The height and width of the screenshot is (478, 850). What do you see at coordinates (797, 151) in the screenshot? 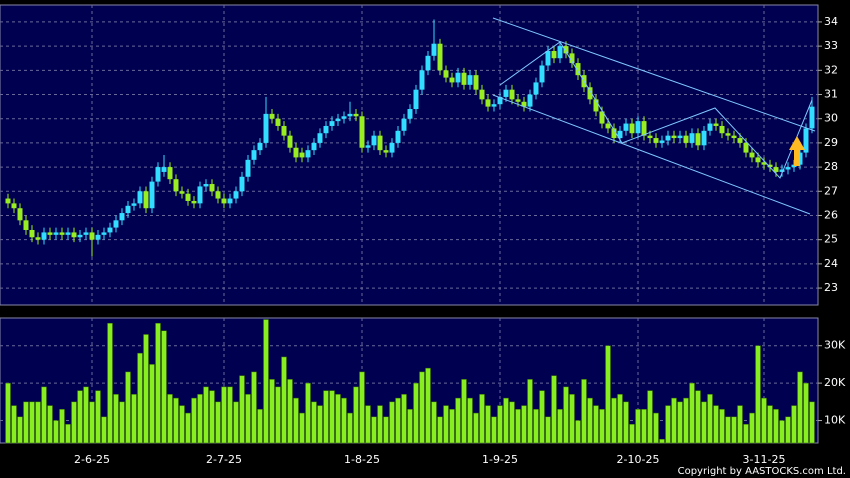
I see `up-arrow` at bounding box center [797, 151].